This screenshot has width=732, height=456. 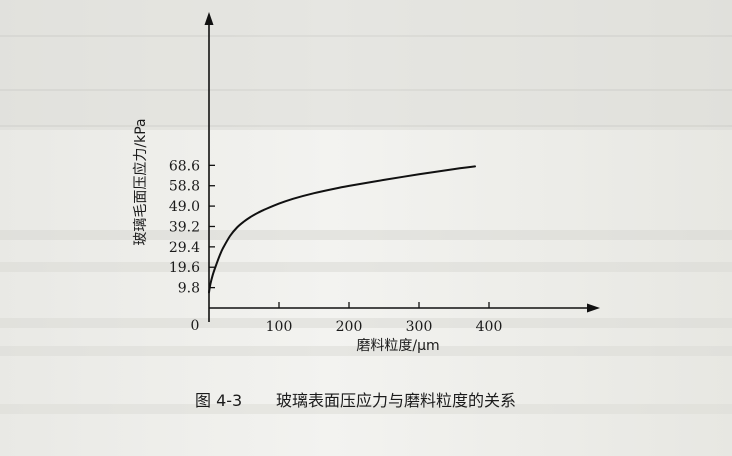 I want to click on figure-caption-text: 玻璃表面压应力与磨料粒度的关系, so click(x=396, y=400).